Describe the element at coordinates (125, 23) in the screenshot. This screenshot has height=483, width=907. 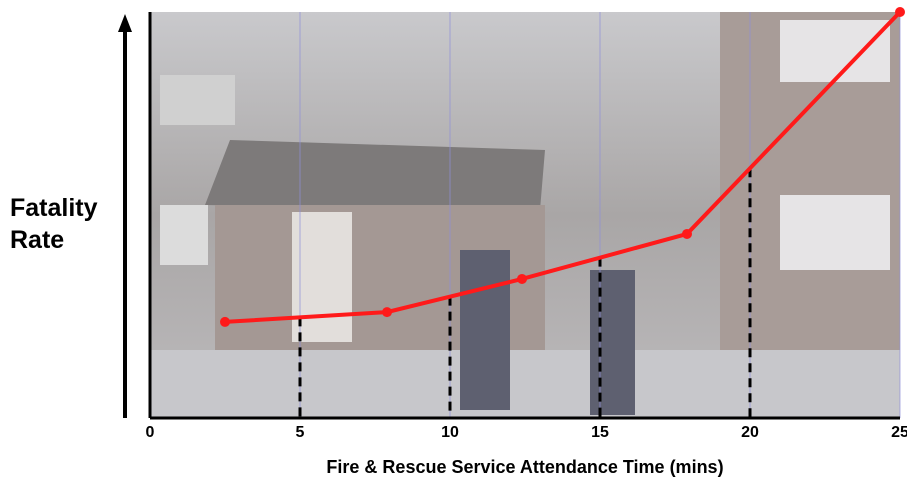
I see `y-arrow-head` at that location.